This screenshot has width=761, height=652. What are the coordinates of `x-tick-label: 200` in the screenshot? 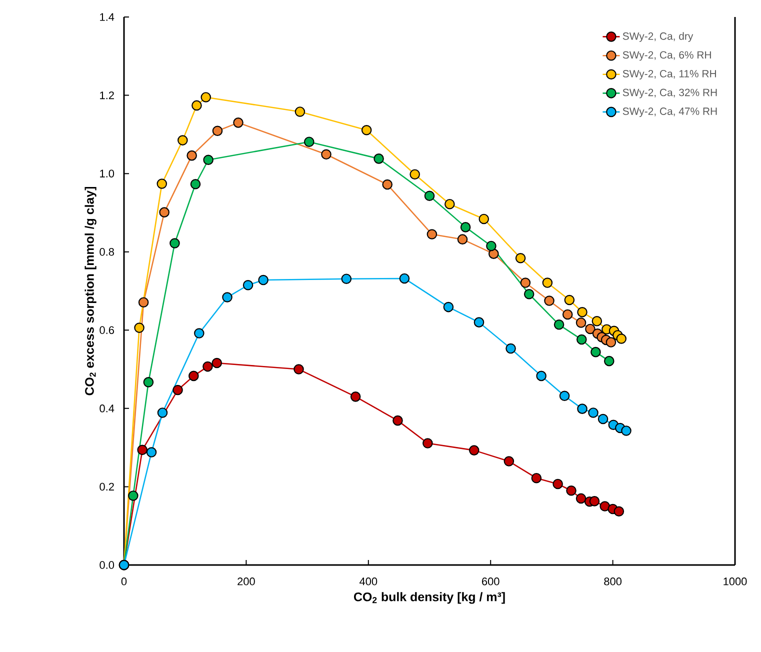 It's located at (246, 582).